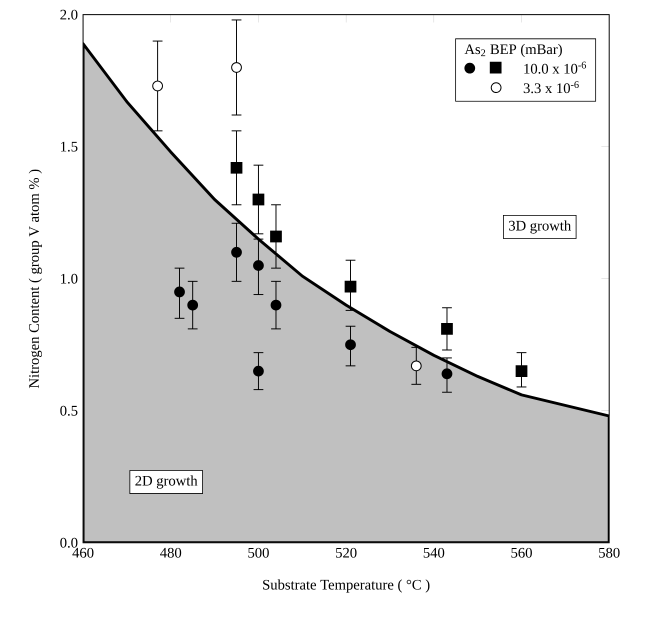  I want to click on y-tick-label: 0.0, so click(69, 543).